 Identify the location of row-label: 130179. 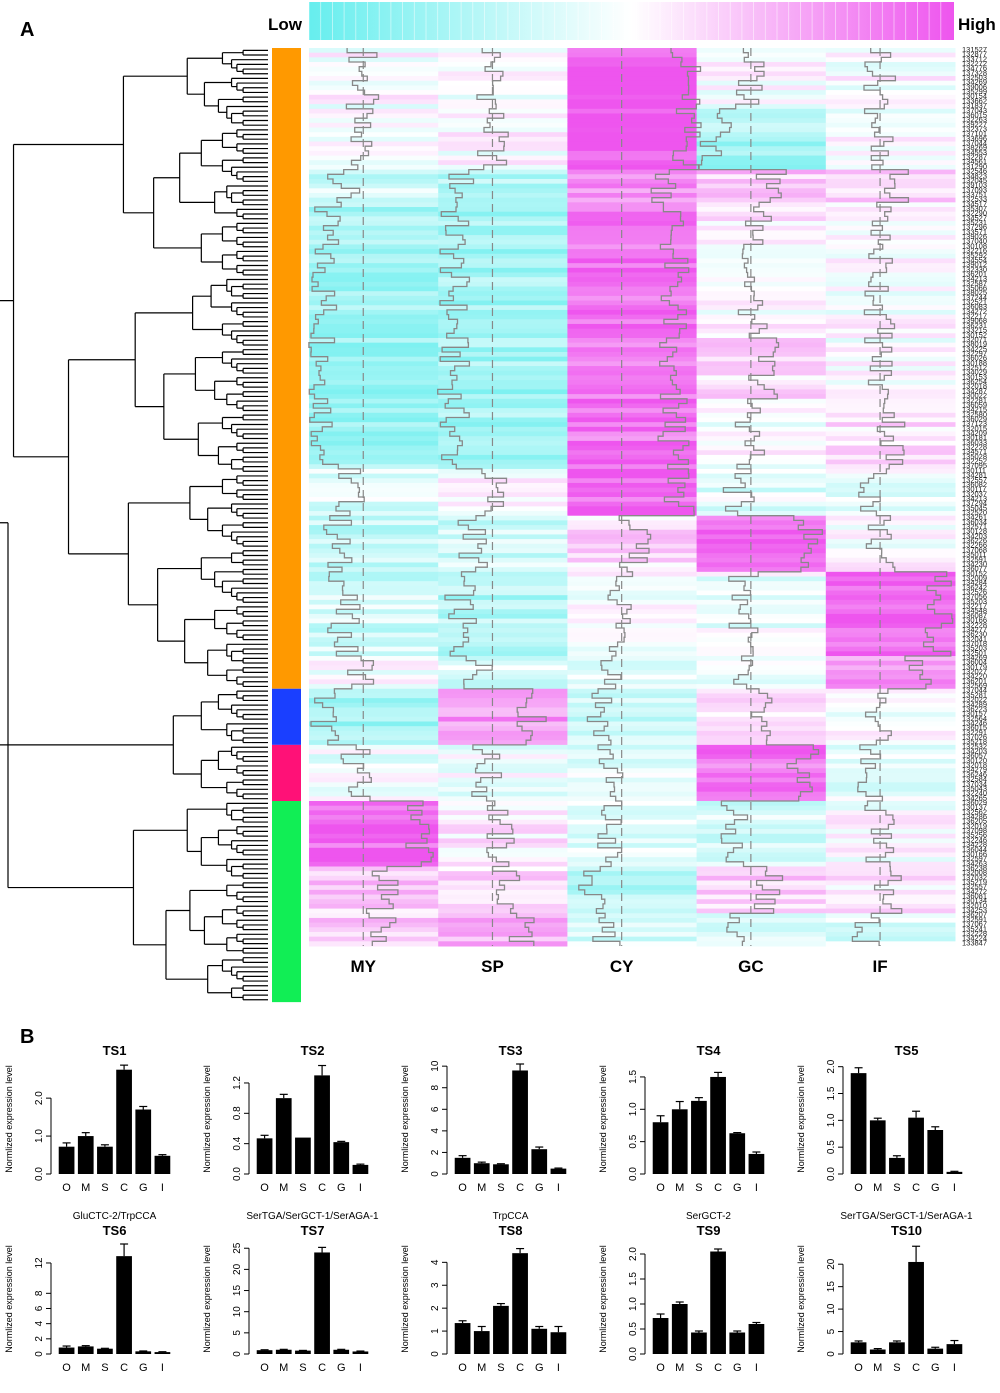
(974, 666).